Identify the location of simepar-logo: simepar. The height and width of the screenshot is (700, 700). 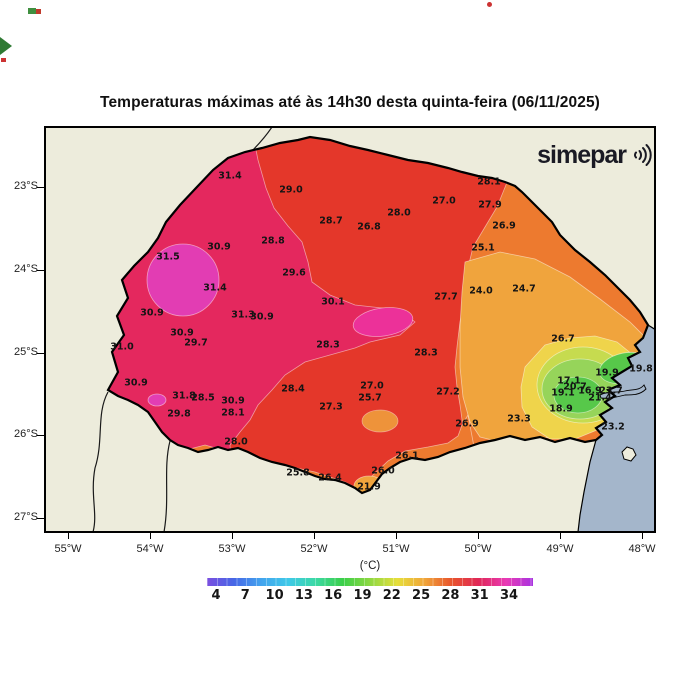
(586, 155).